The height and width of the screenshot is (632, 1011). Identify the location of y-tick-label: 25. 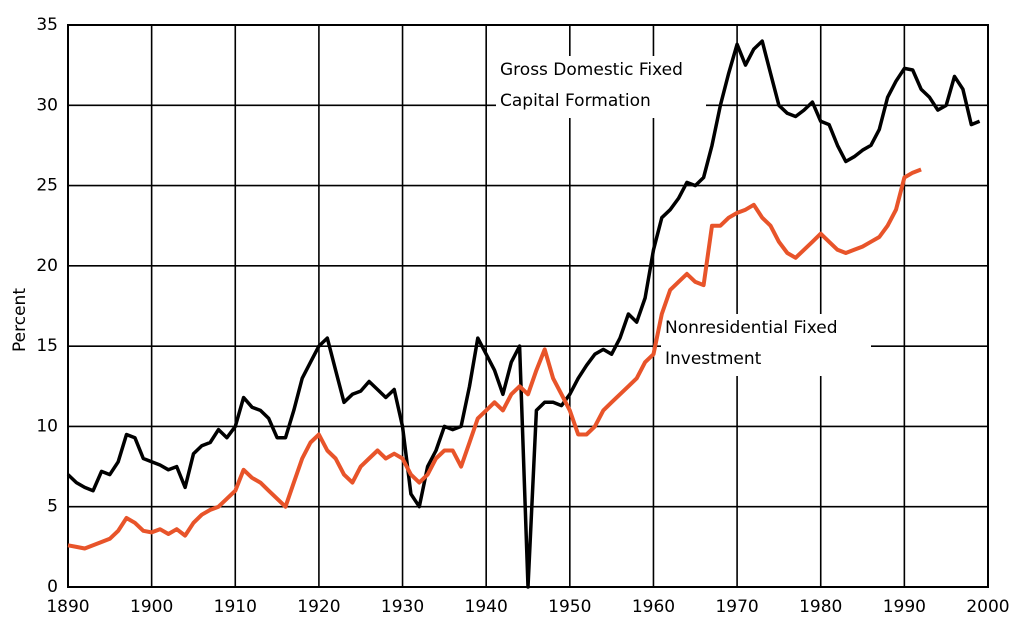
(47, 186).